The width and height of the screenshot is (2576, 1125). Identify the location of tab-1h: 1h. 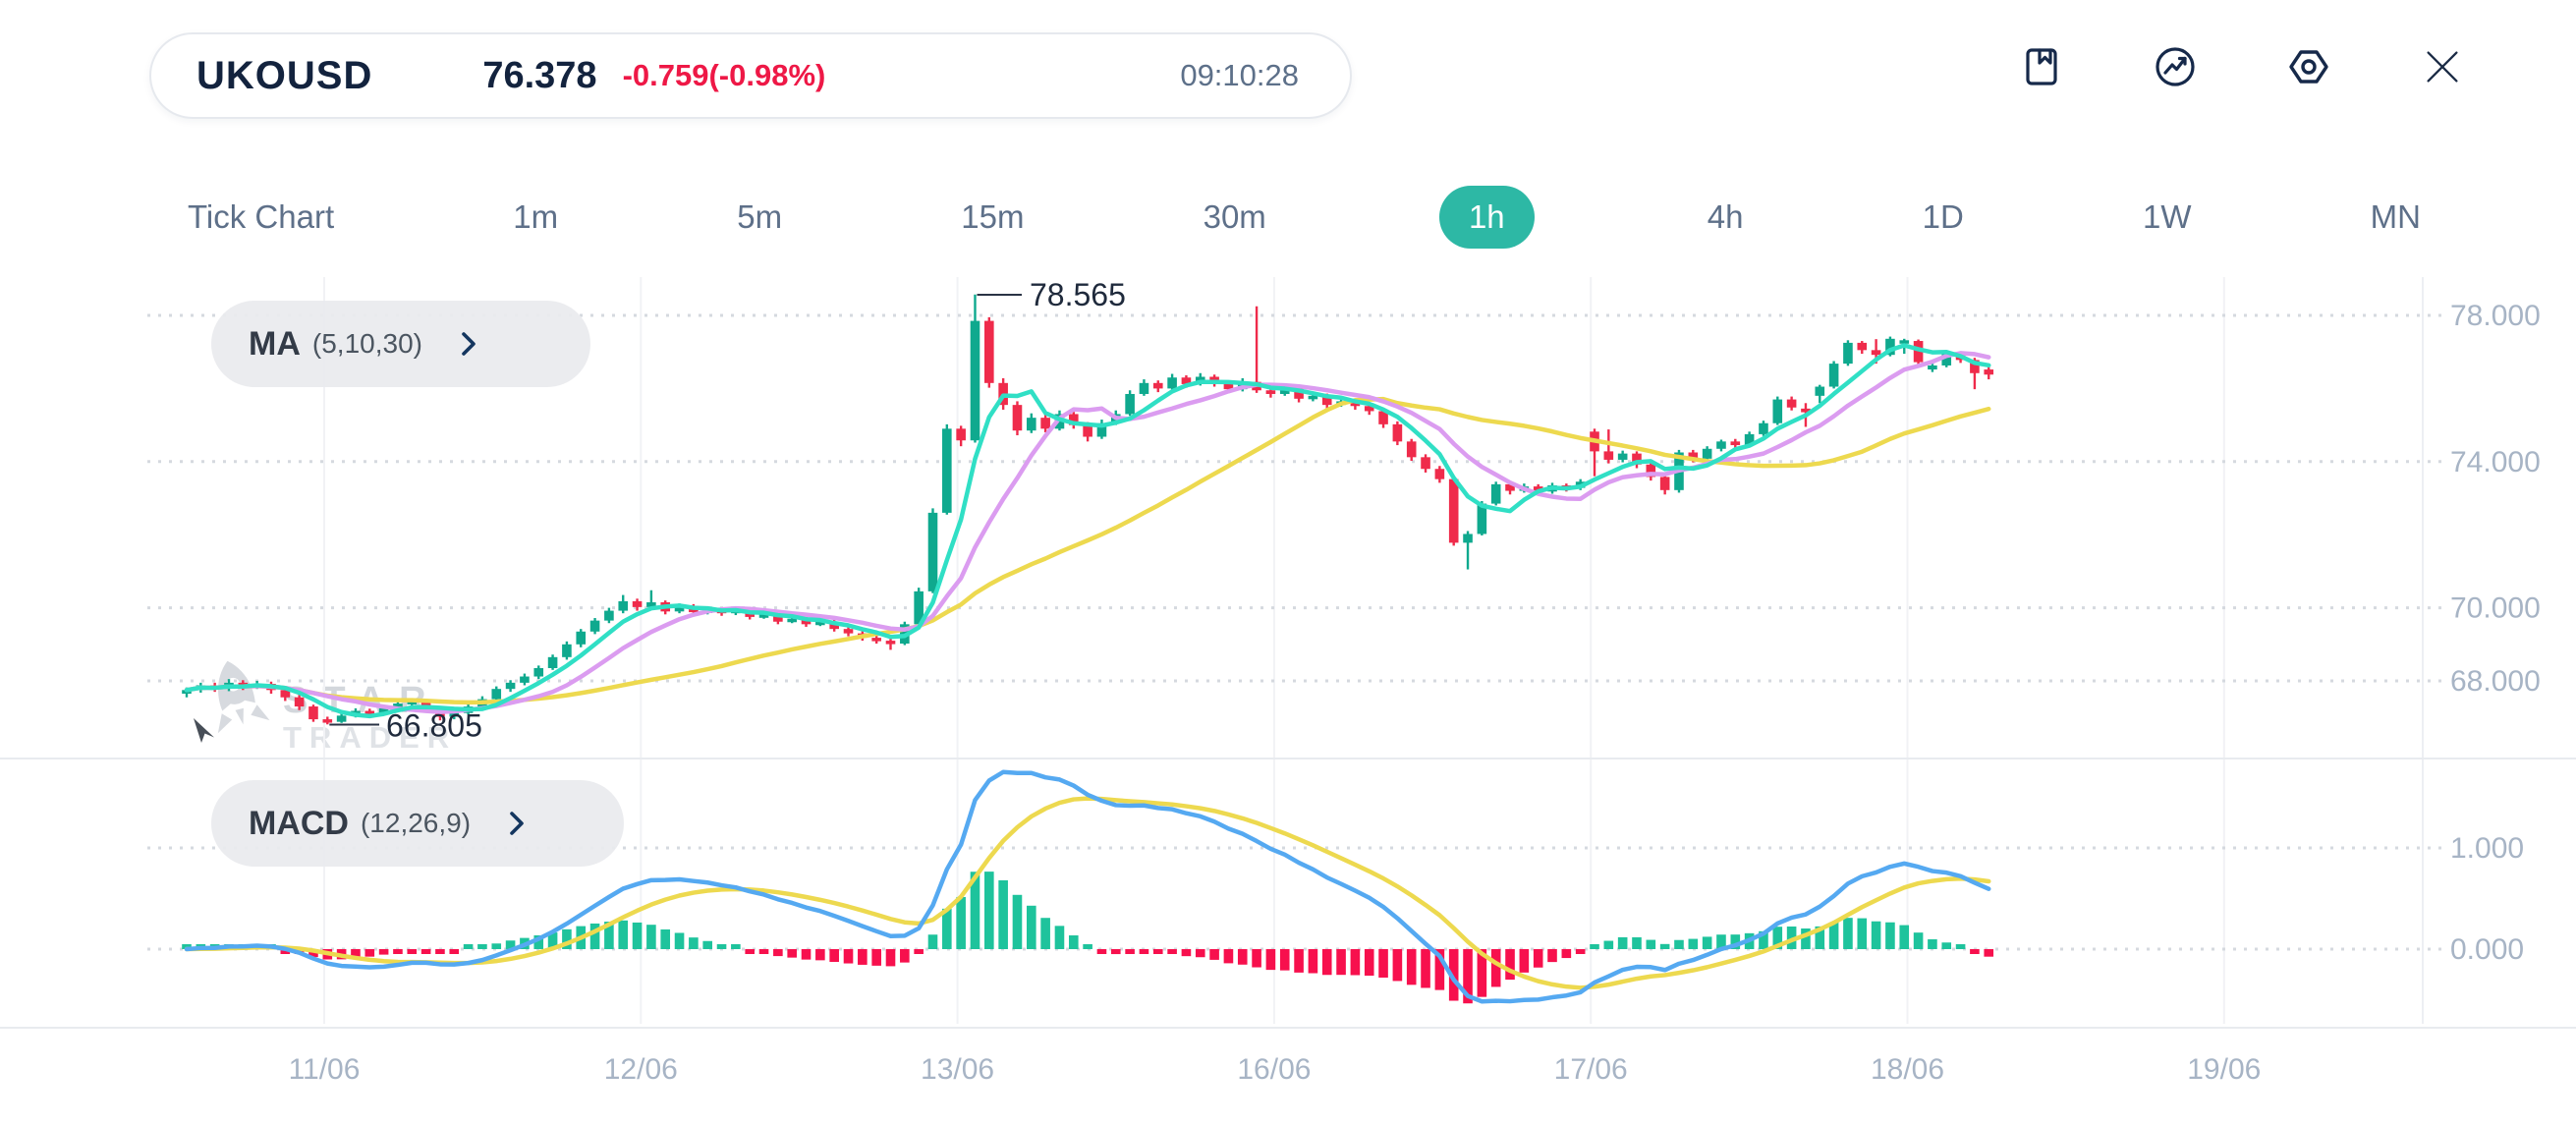
(1486, 217).